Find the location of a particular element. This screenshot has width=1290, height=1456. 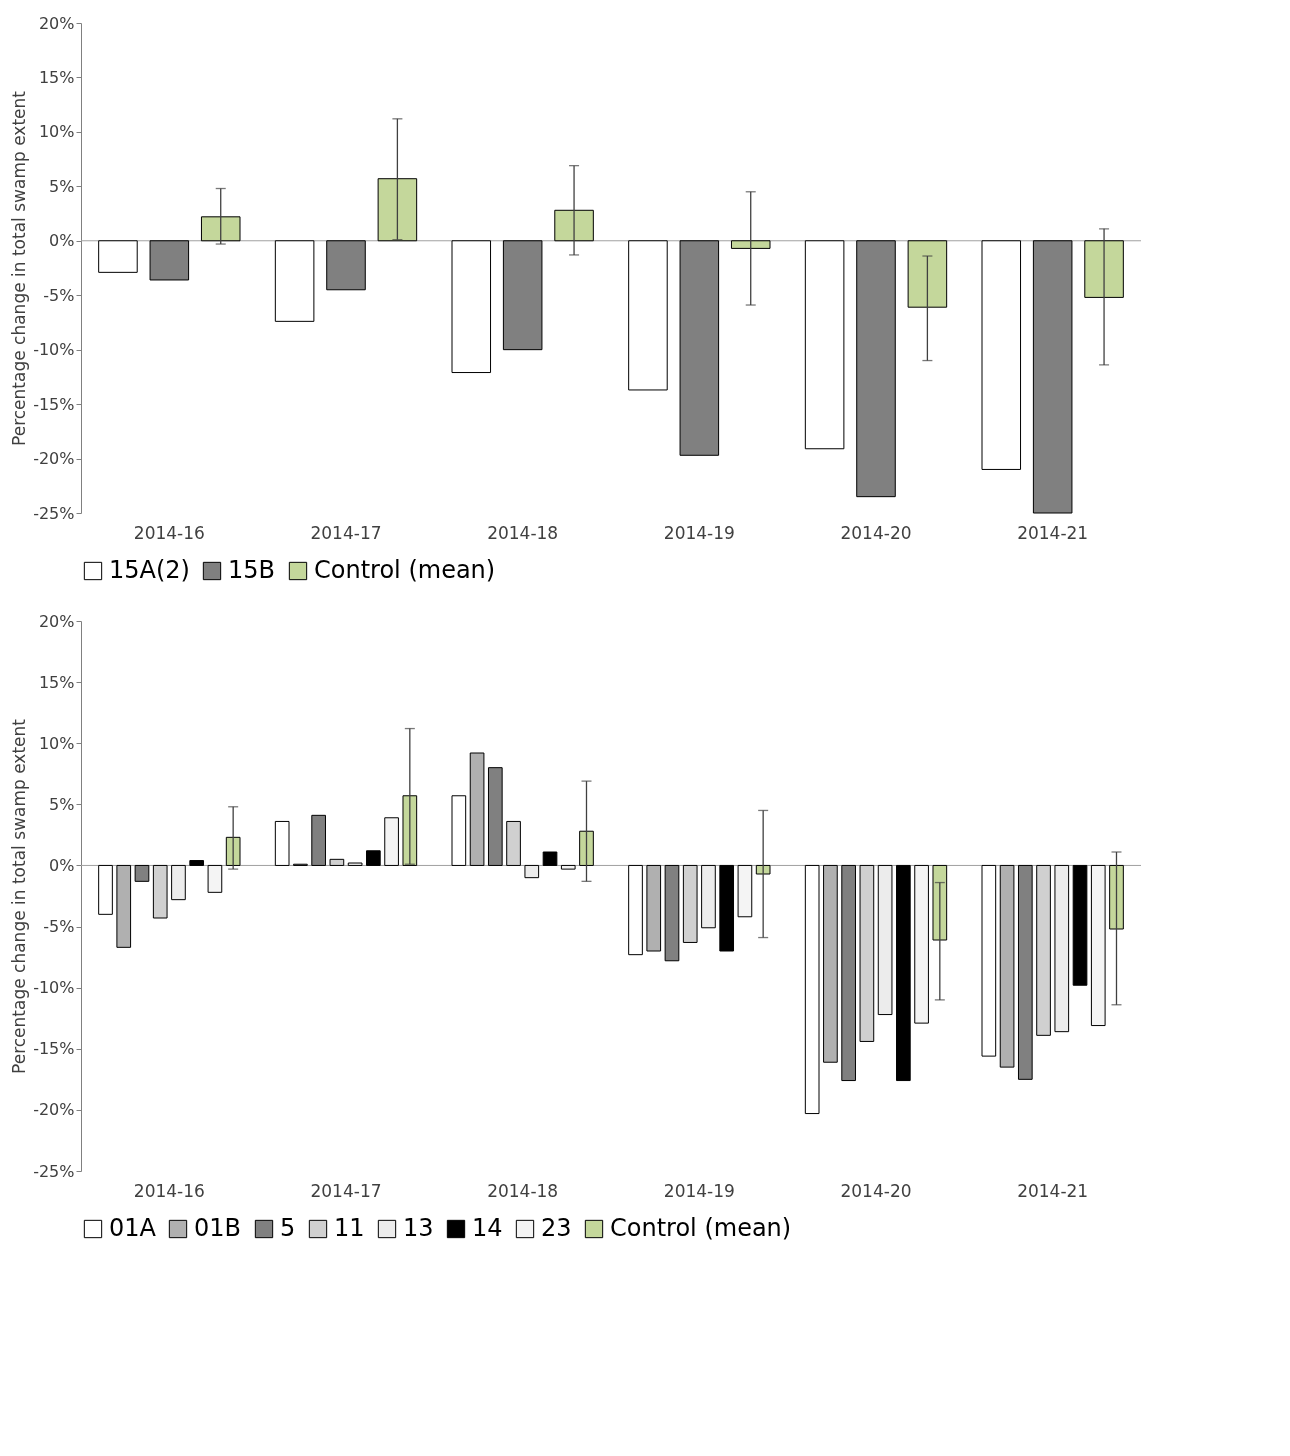

legend-label: 11 is located at coordinates (349, 1228).